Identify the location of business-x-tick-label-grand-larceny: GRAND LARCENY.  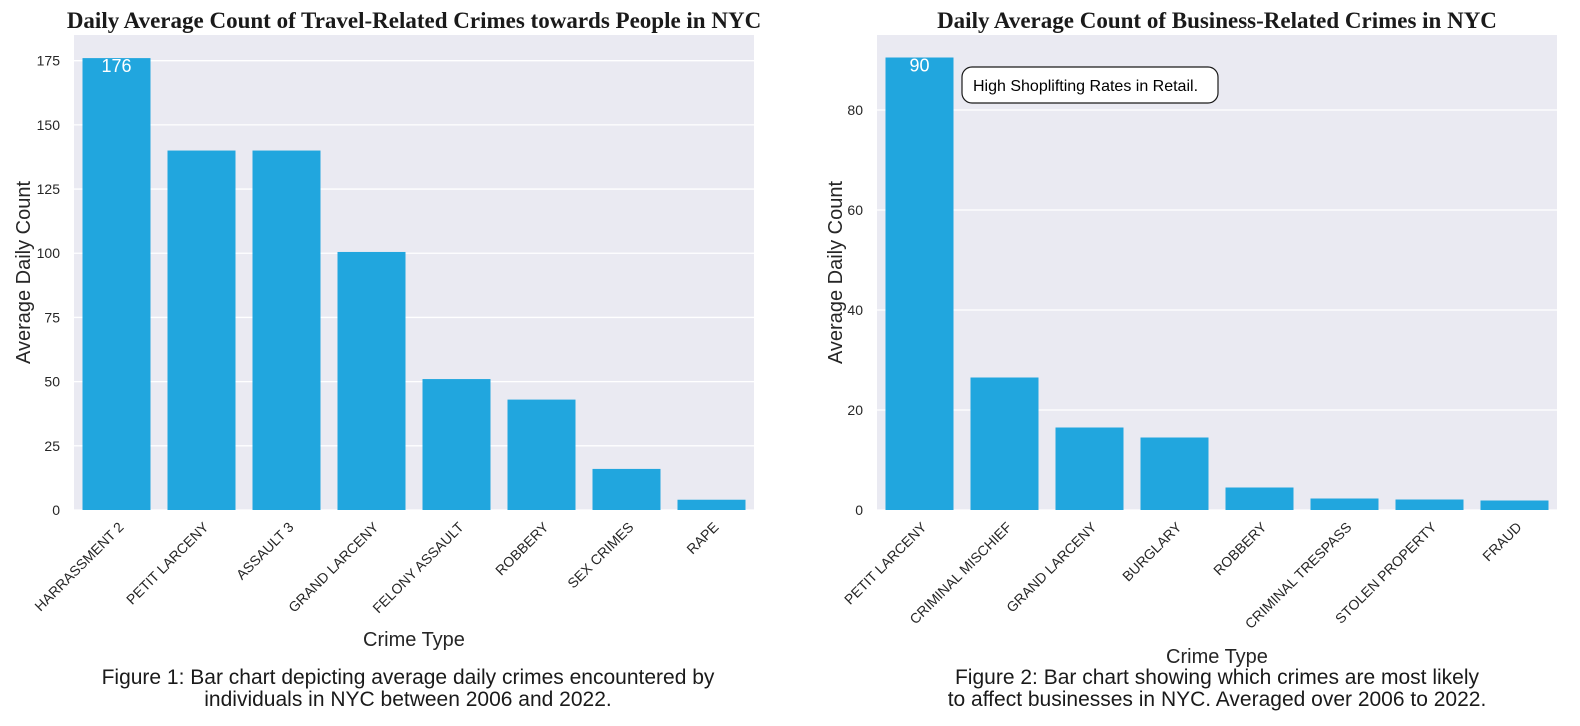
(1051, 566).